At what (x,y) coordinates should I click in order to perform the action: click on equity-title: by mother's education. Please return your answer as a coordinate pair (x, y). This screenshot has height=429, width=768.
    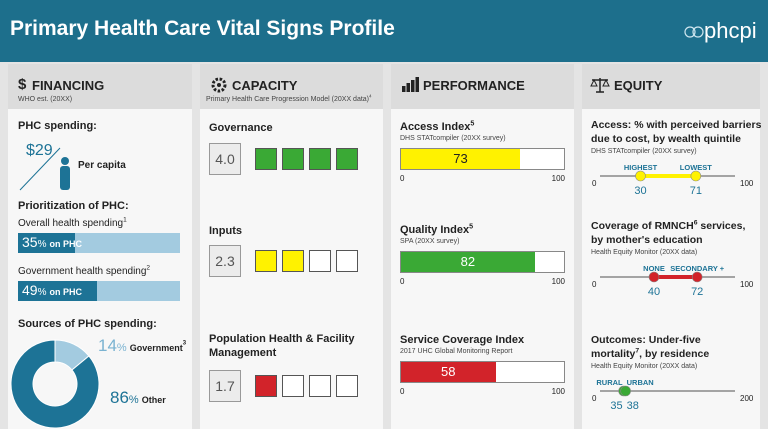
    Looking at the image, I should click on (647, 240).